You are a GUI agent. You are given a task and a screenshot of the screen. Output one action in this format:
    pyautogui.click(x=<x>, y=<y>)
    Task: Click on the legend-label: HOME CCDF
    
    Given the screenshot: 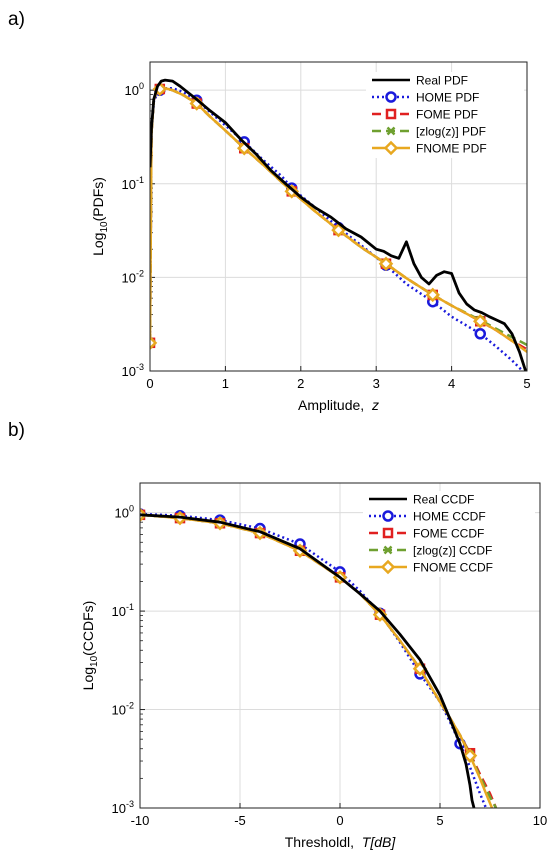 What is the action you would take?
    pyautogui.click(x=449, y=517)
    